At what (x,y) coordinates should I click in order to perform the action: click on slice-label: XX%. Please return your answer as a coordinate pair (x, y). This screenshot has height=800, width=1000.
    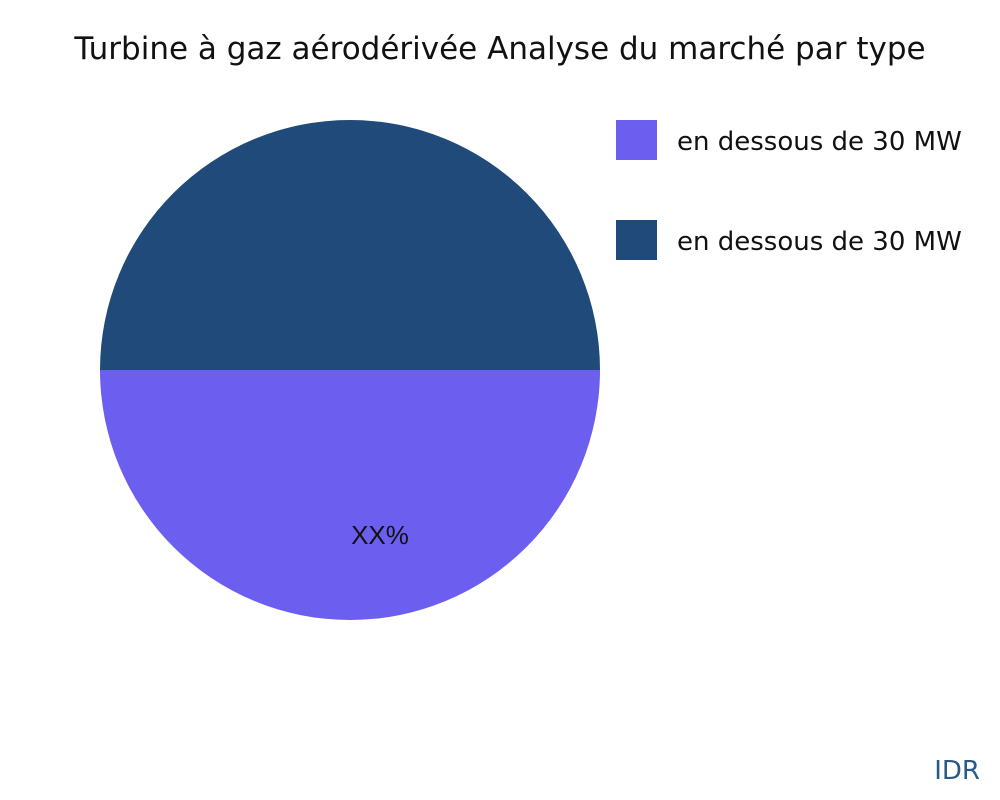
    Looking at the image, I should click on (380, 535).